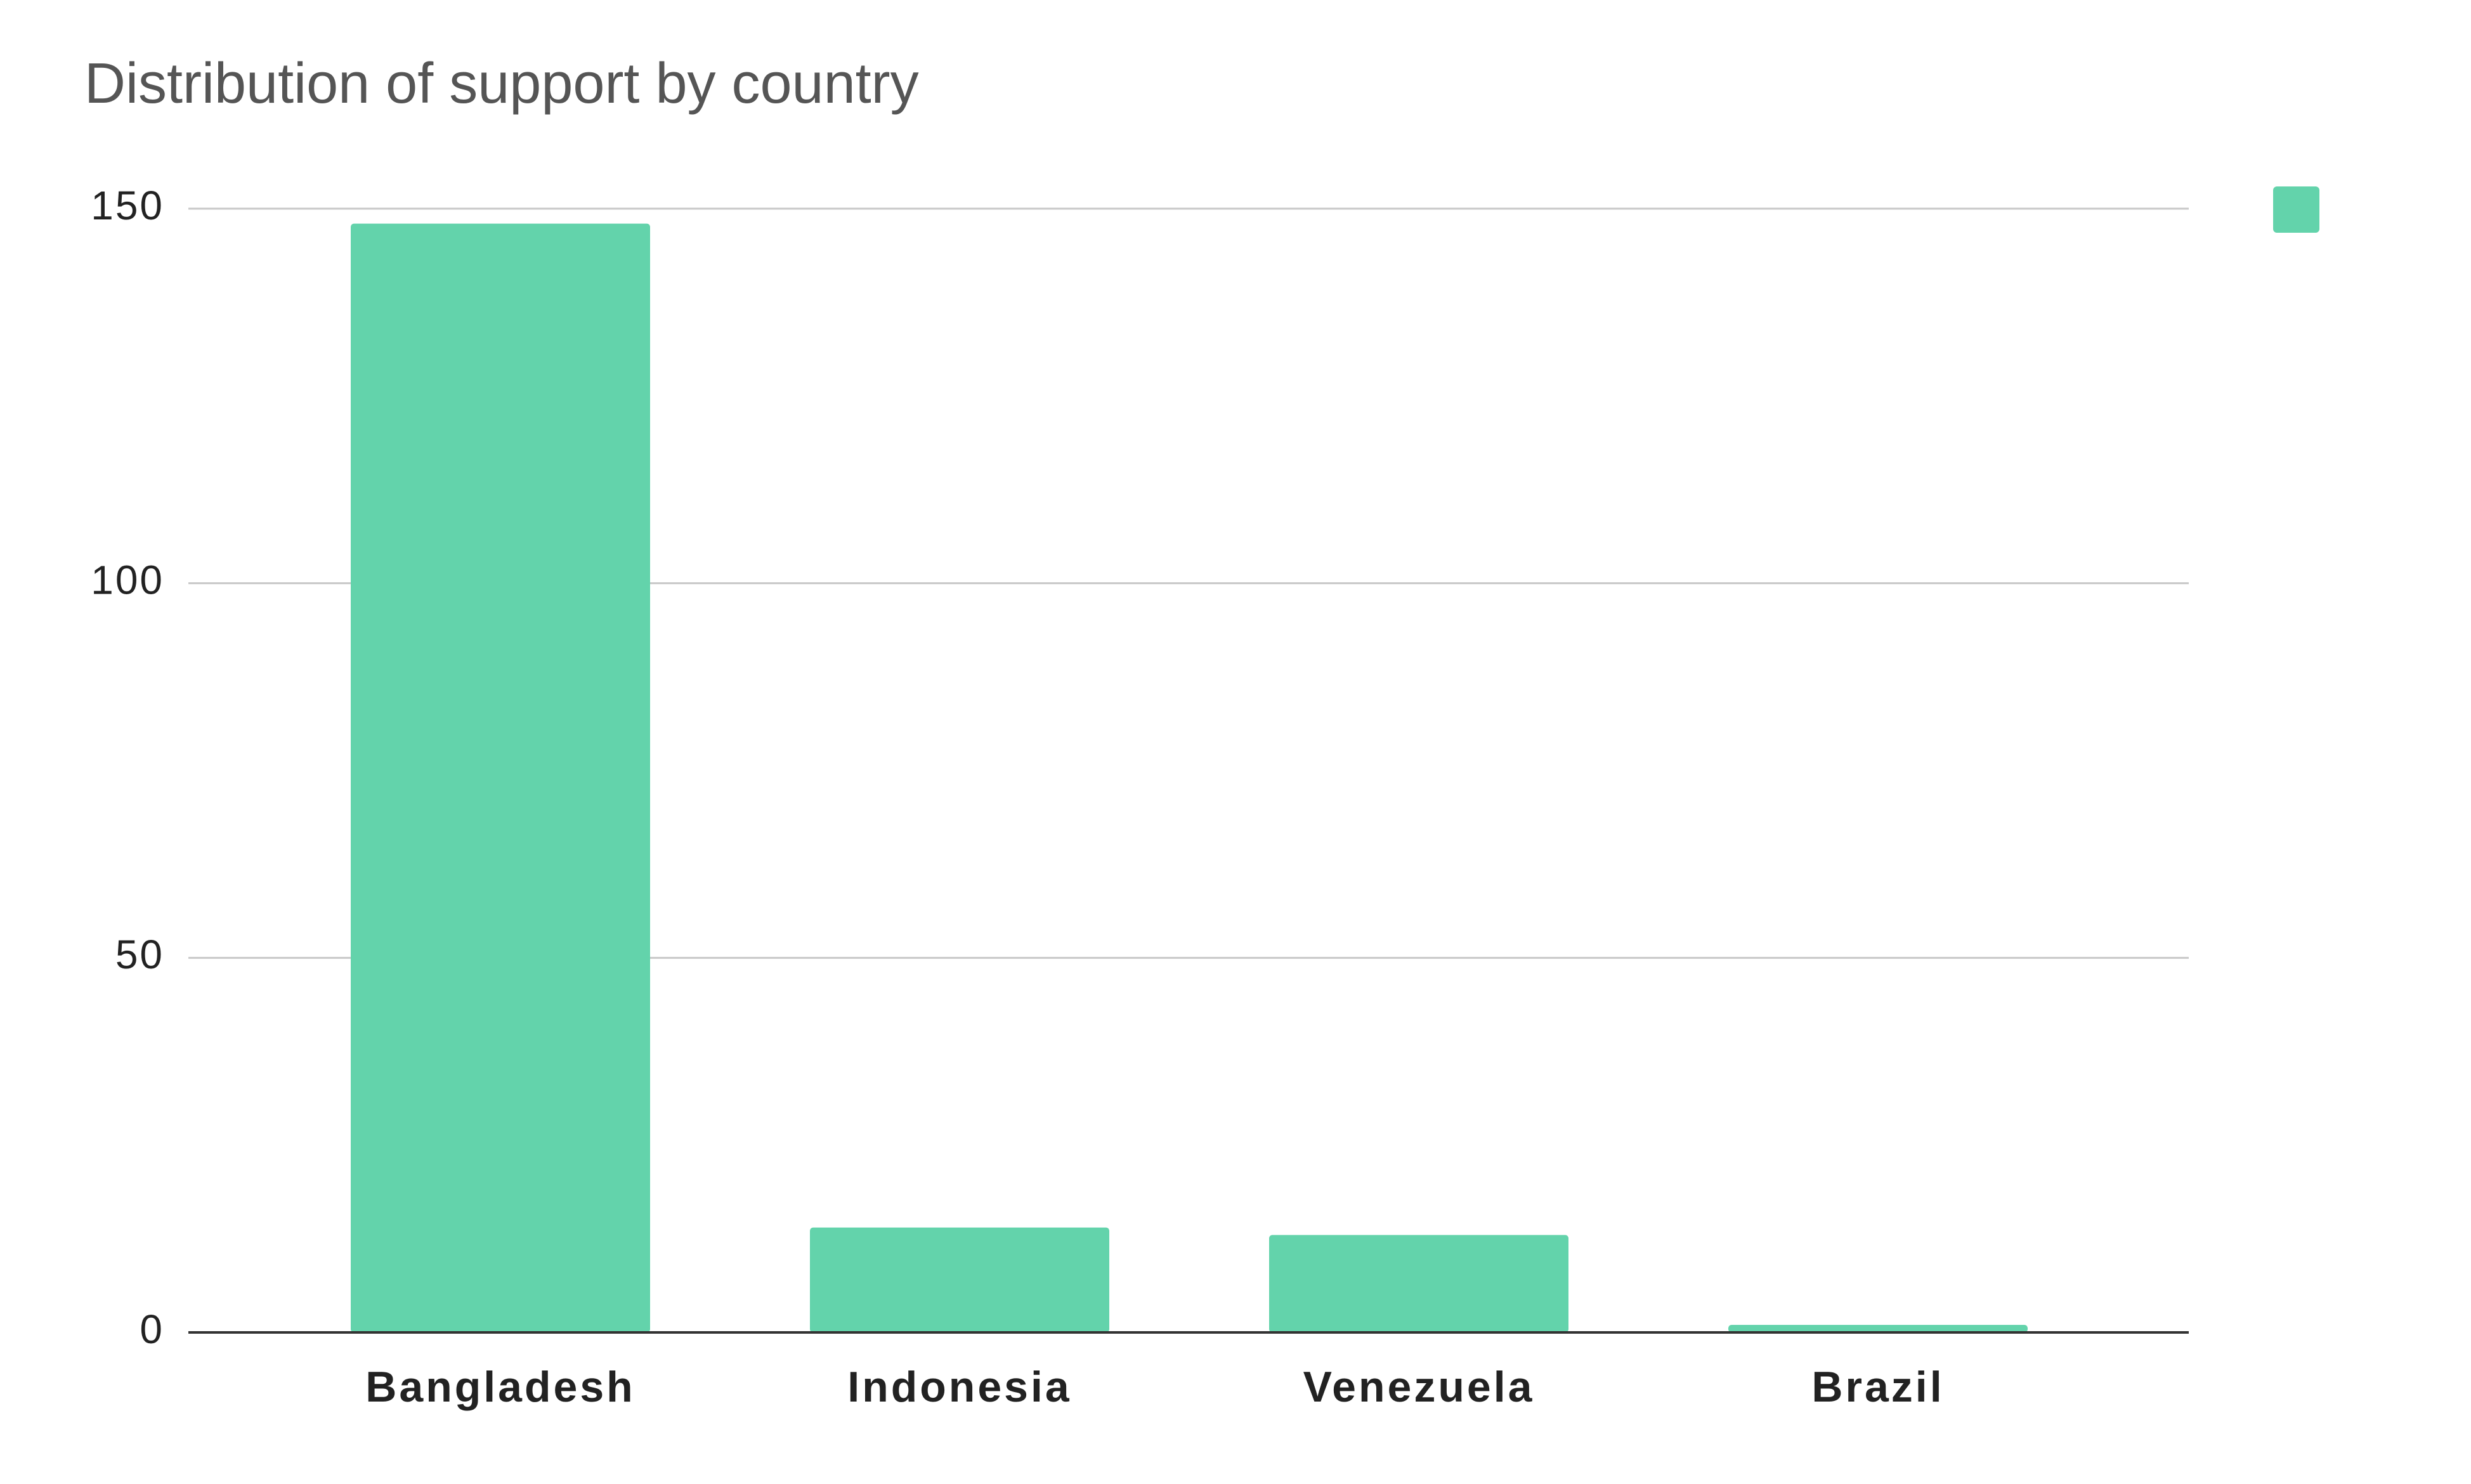 The width and height of the screenshot is (2471, 1484). I want to click on x-tick-label: Brazil, so click(1877, 1387).